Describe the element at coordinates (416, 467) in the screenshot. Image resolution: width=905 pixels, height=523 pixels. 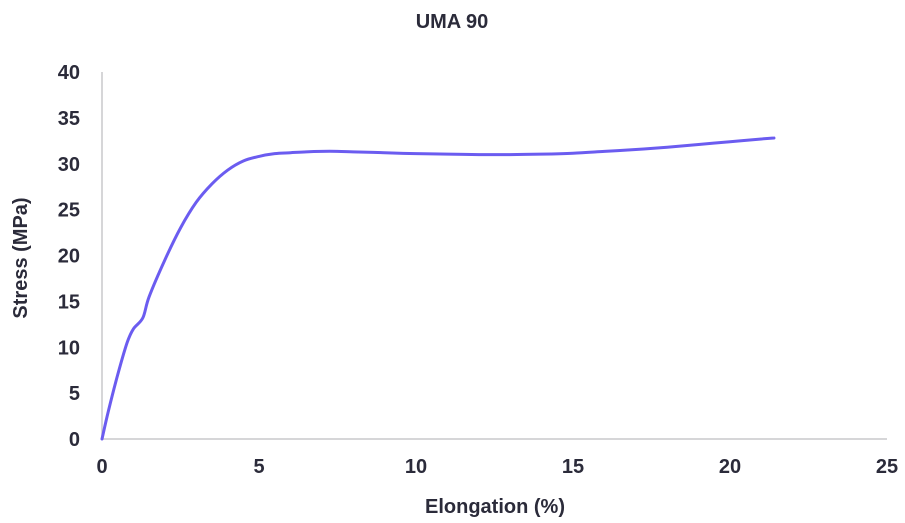
I see `x-tick-label: 10` at that location.